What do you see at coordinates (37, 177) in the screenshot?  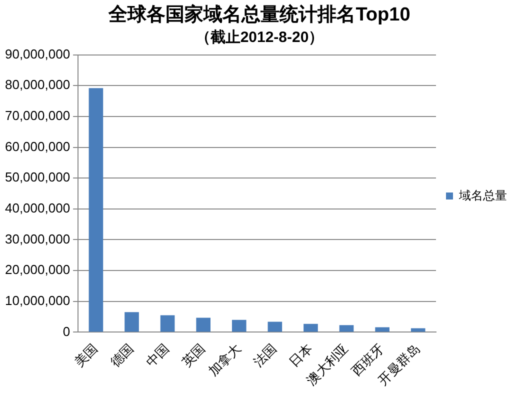 I see `y-tick-label: 50,000,000` at bounding box center [37, 177].